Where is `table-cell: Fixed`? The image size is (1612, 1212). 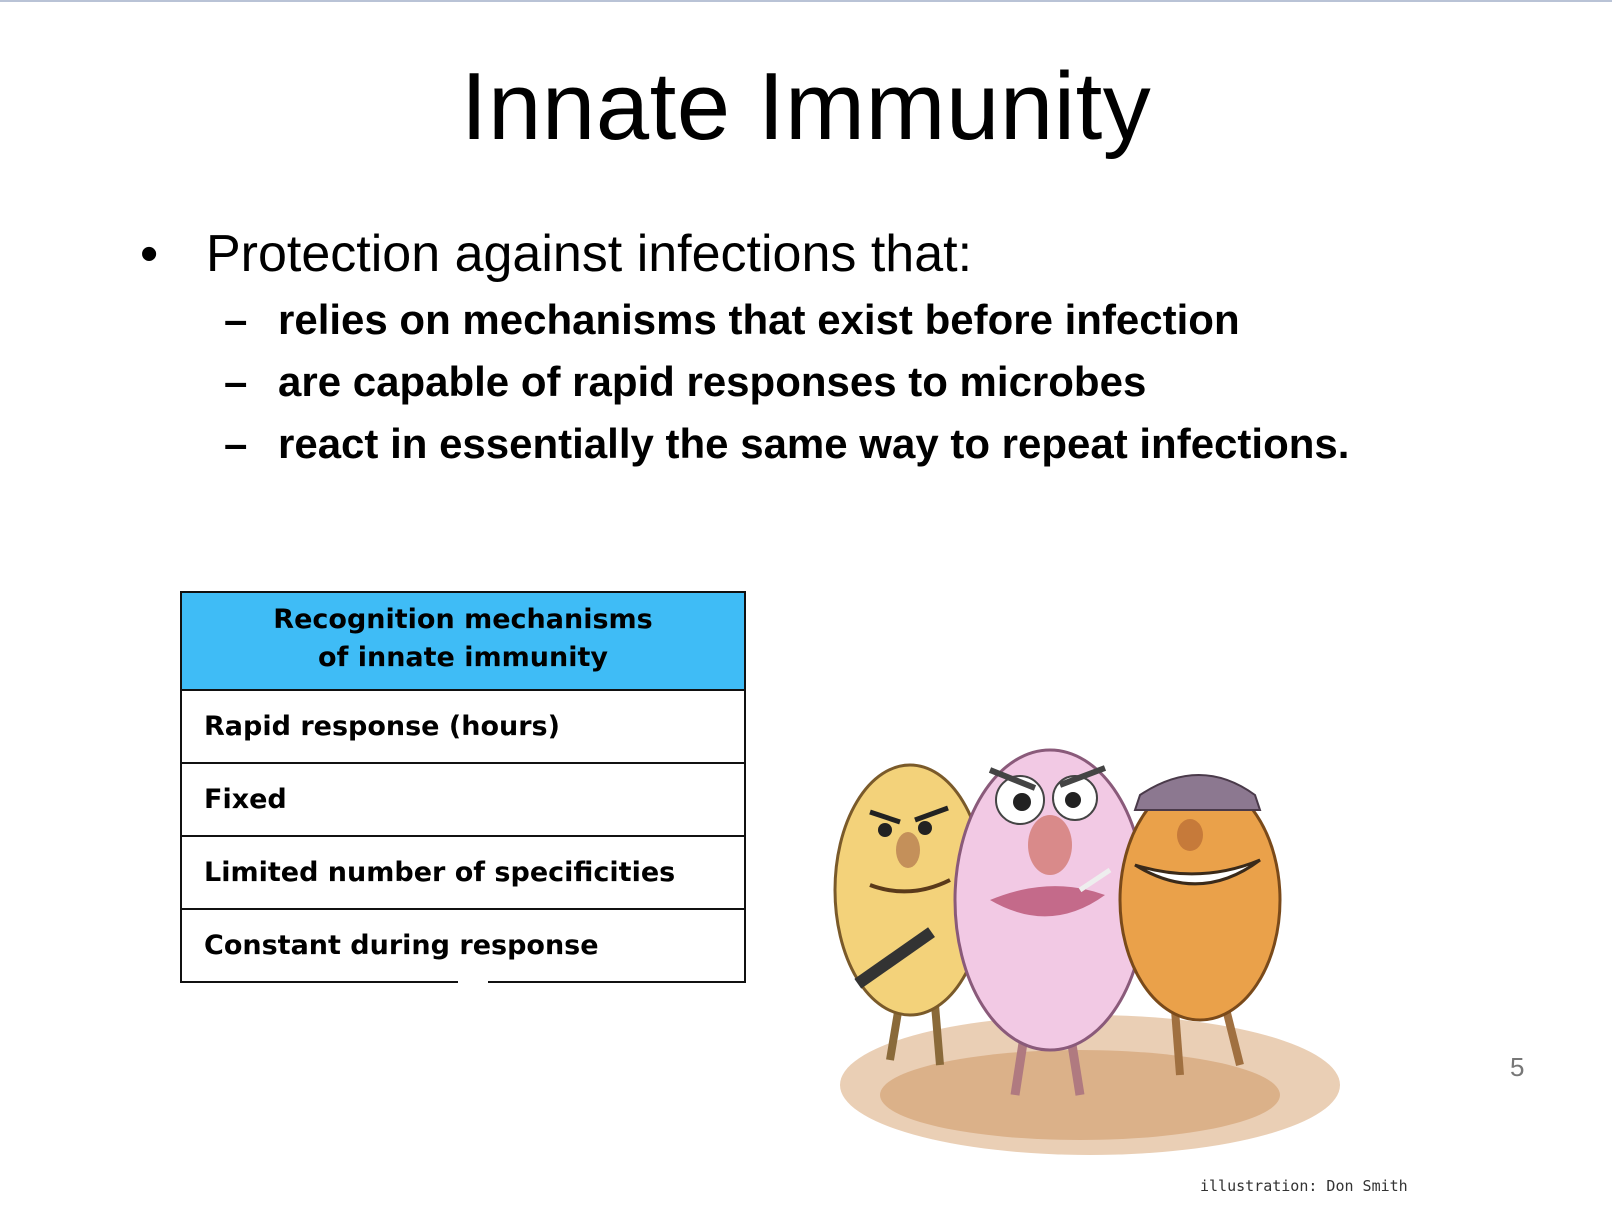 table-cell: Fixed is located at coordinates (463, 799).